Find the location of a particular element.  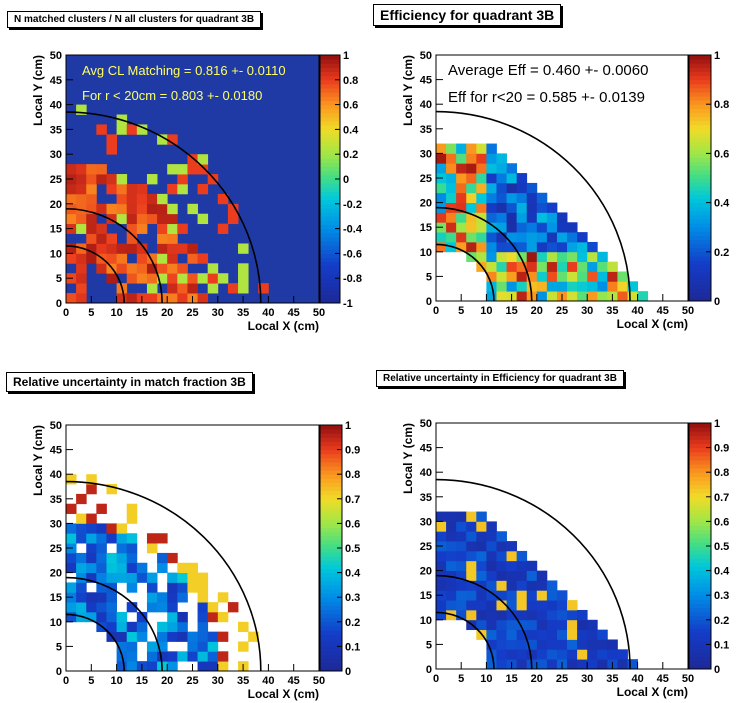

radius-arc is located at coordinates (95, 274).